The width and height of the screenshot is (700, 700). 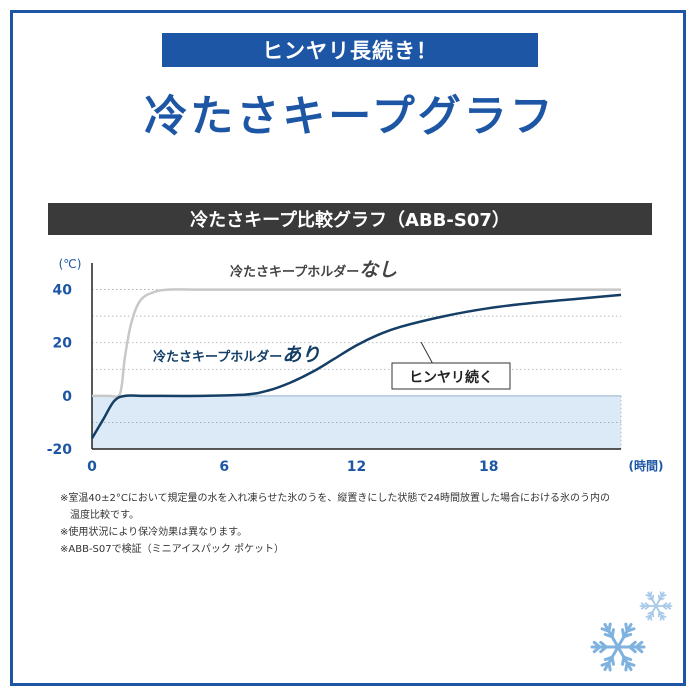 I want to click on footnote-1-cont: 温度比較です。, so click(x=104, y=515).